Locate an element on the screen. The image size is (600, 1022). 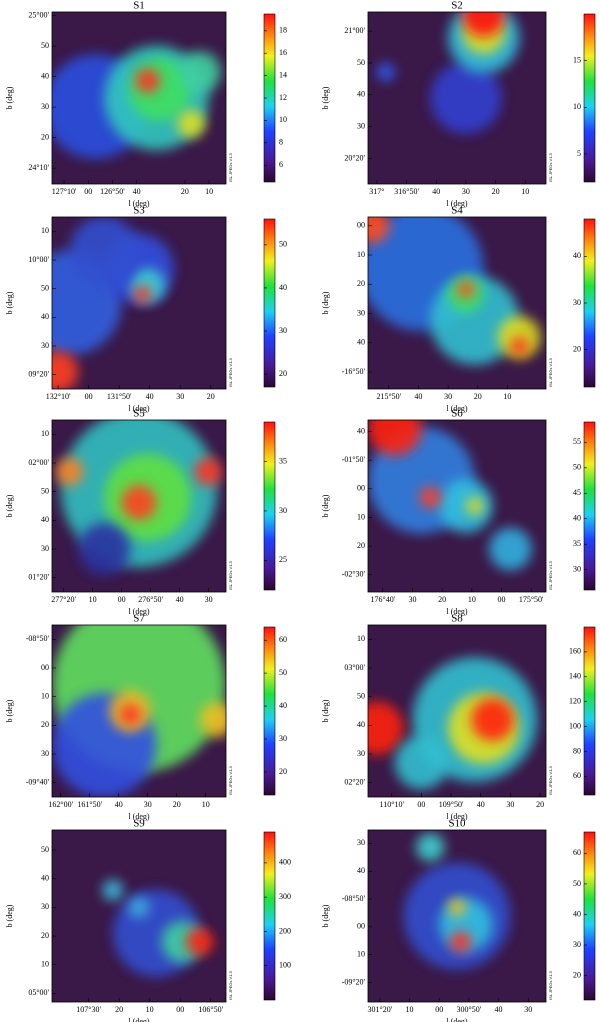
colorbar-tick-label: 100 is located at coordinates (285, 965).